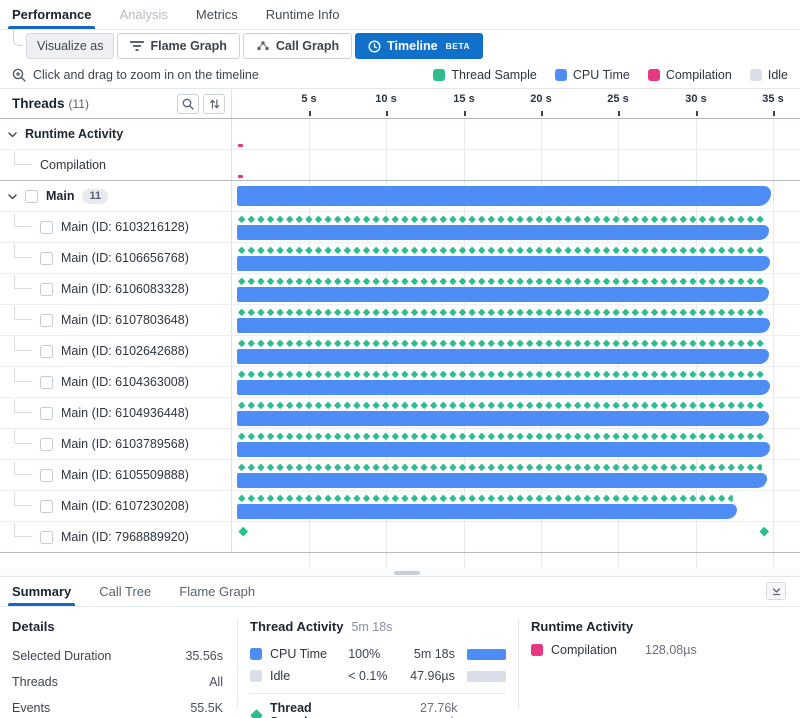  I want to click on threads-count: (11), so click(78, 103).